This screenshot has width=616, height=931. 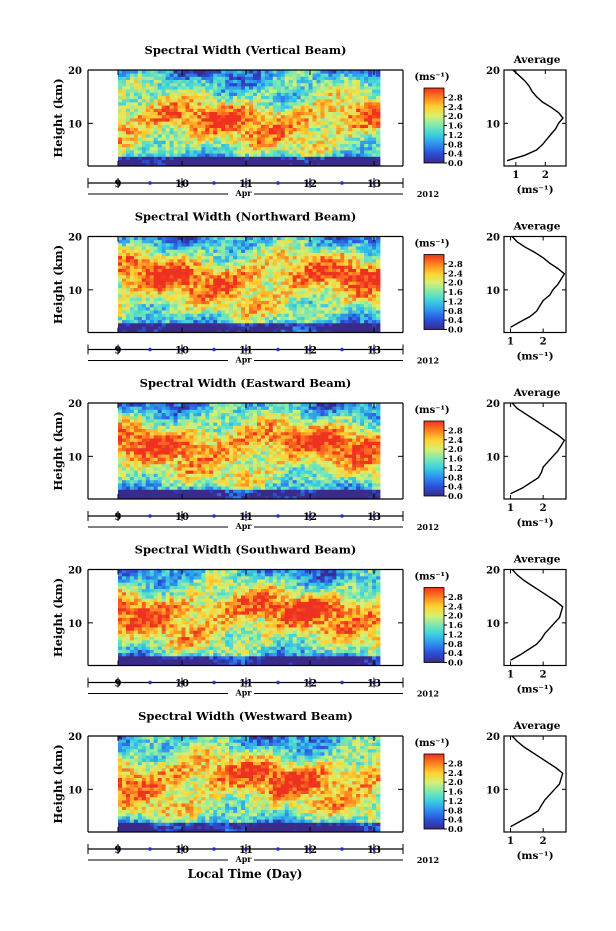 What do you see at coordinates (243, 193) in the screenshot?
I see `month-label: Apr` at bounding box center [243, 193].